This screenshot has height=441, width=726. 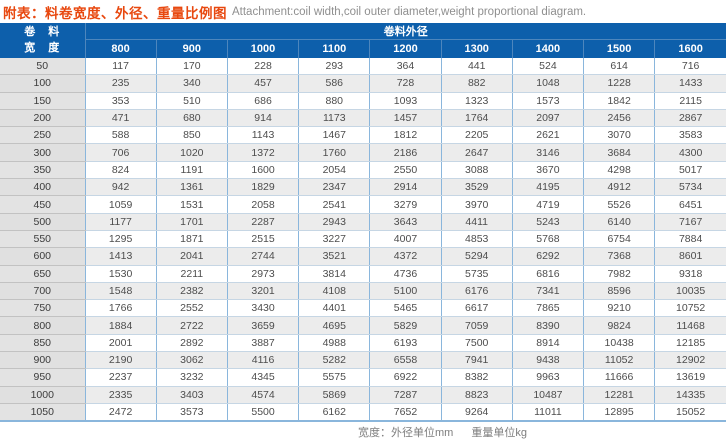 What do you see at coordinates (334, 413) in the screenshot?
I see `weight-cell: 6162` at bounding box center [334, 413].